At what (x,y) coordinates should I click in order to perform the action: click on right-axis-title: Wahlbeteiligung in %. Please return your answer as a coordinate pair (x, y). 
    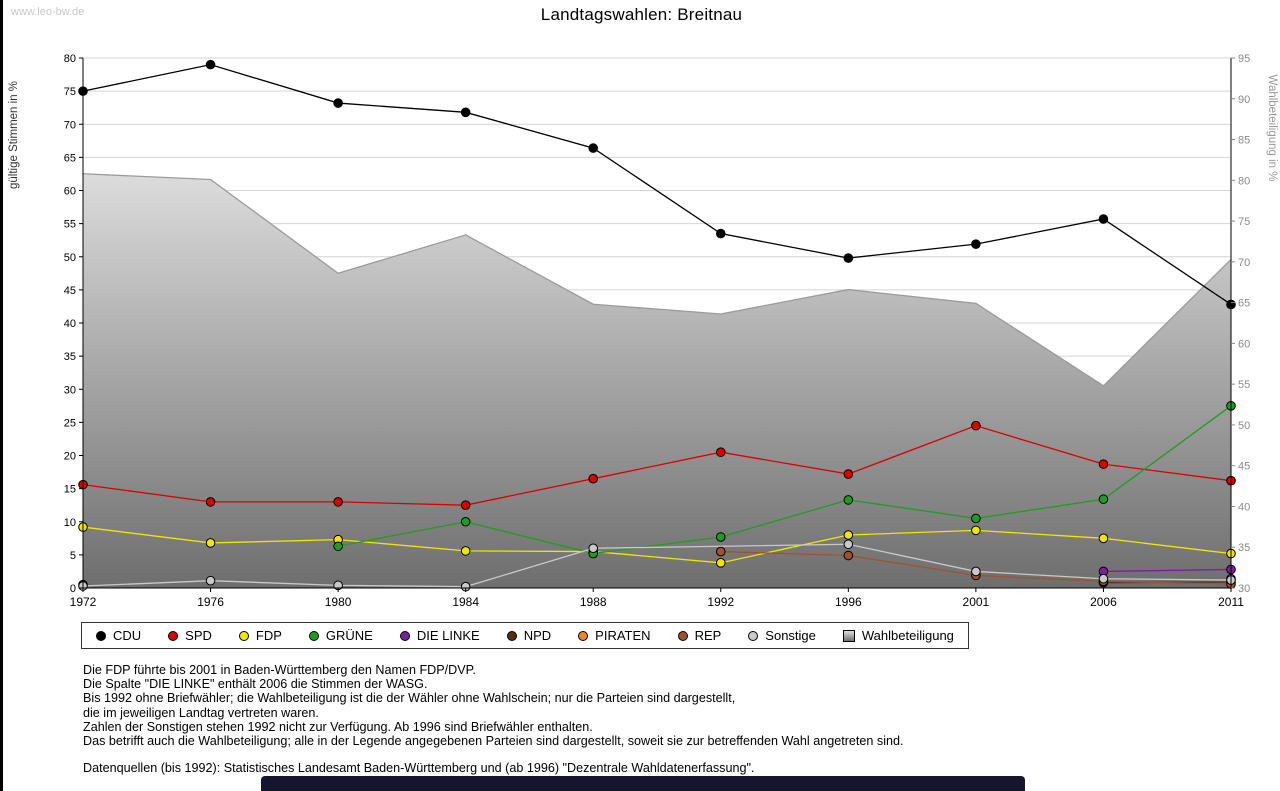
    Looking at the image, I should click on (1272, 128).